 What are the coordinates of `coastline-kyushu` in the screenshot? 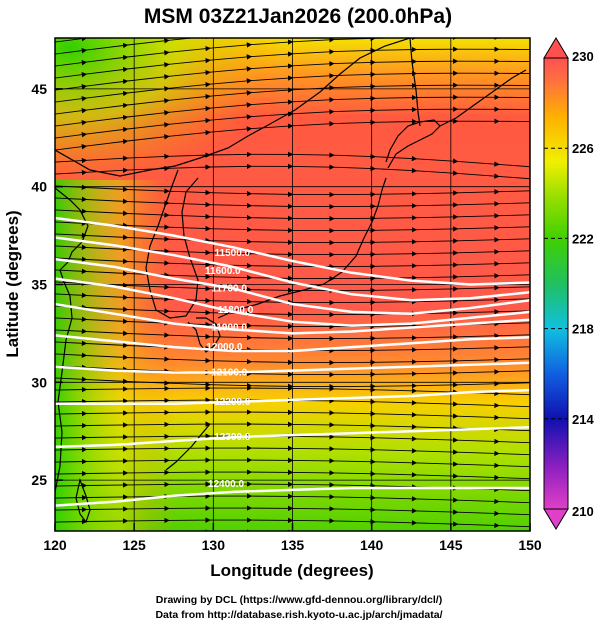 It's located at (204, 335).